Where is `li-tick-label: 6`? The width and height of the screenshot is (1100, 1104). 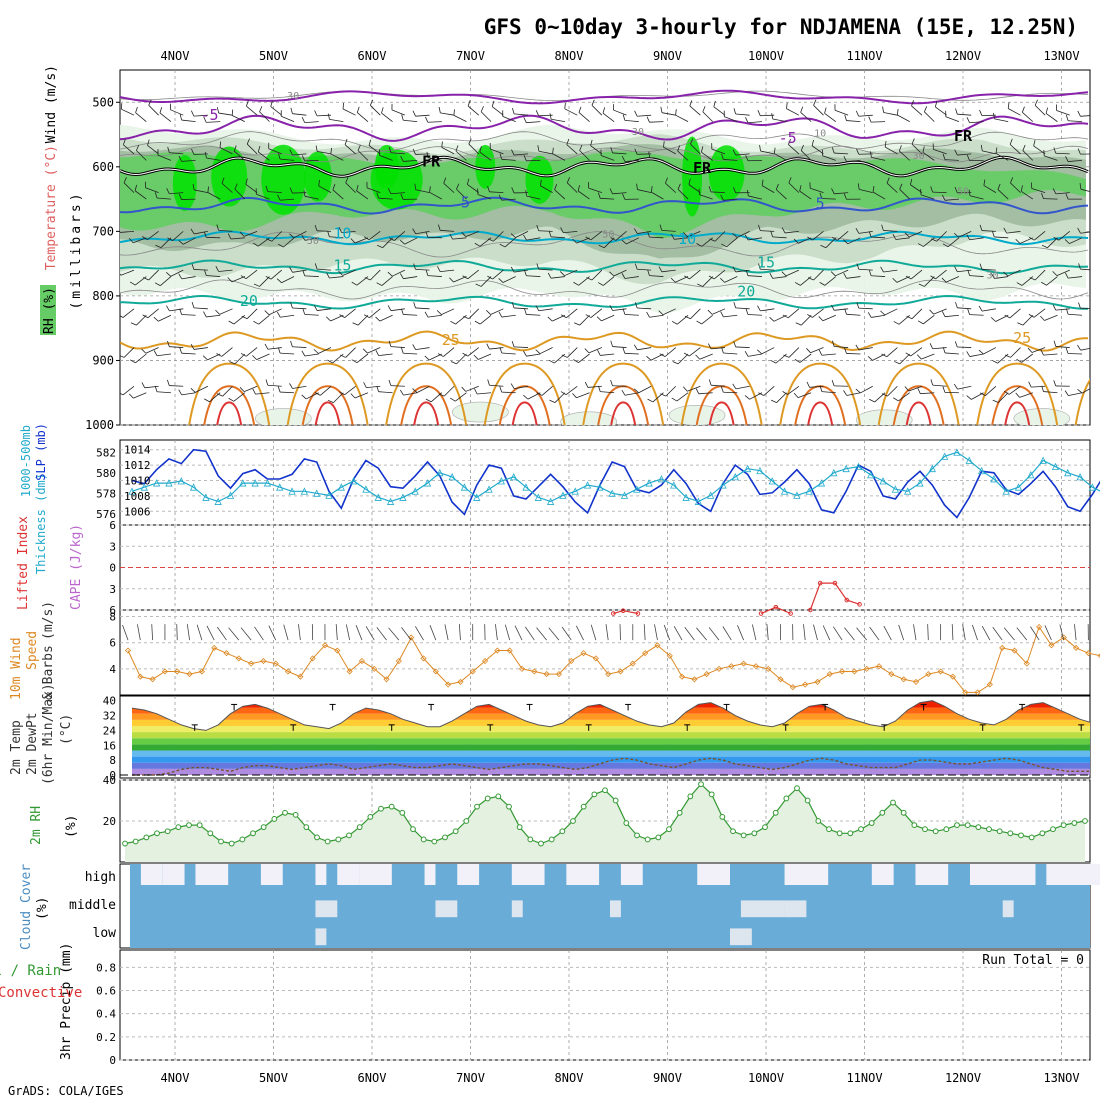 li-tick-label: 6 is located at coordinates (112, 525).